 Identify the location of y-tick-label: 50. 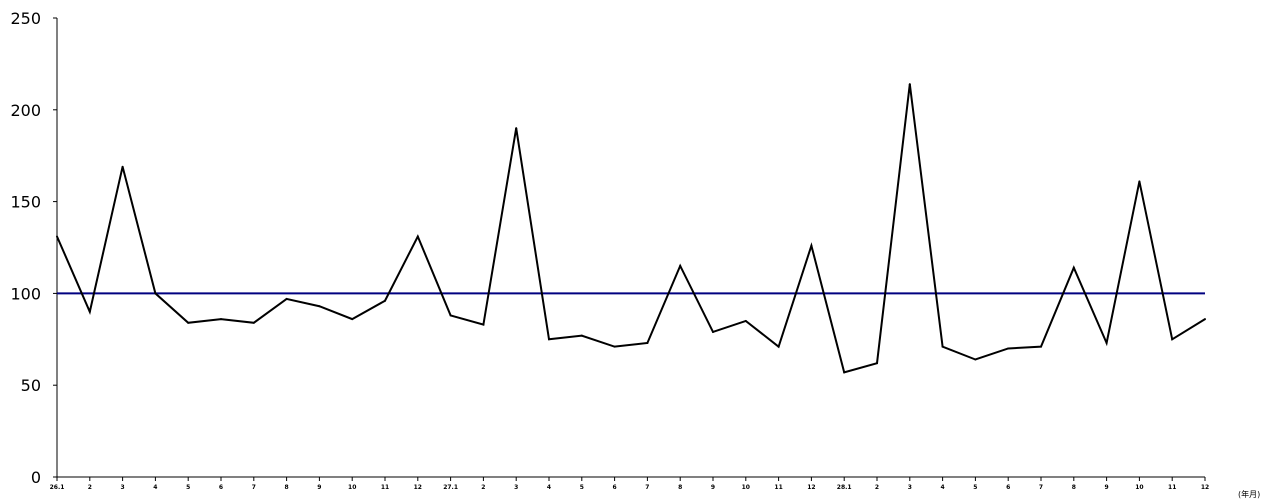
(31, 385).